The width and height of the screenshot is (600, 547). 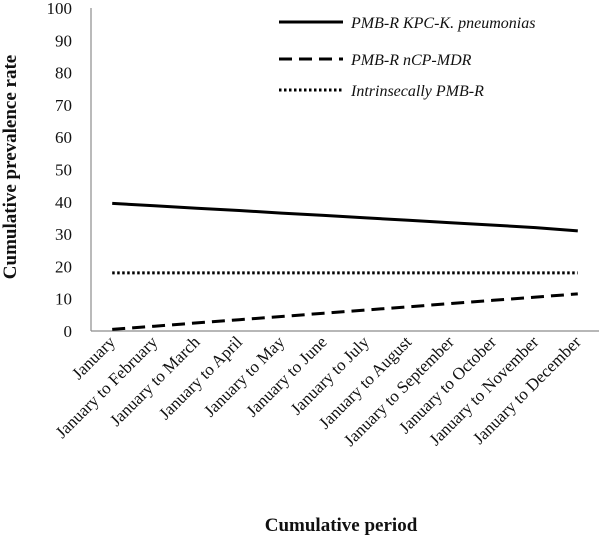 I want to click on y-tick-label: 40, so click(x=63, y=202).